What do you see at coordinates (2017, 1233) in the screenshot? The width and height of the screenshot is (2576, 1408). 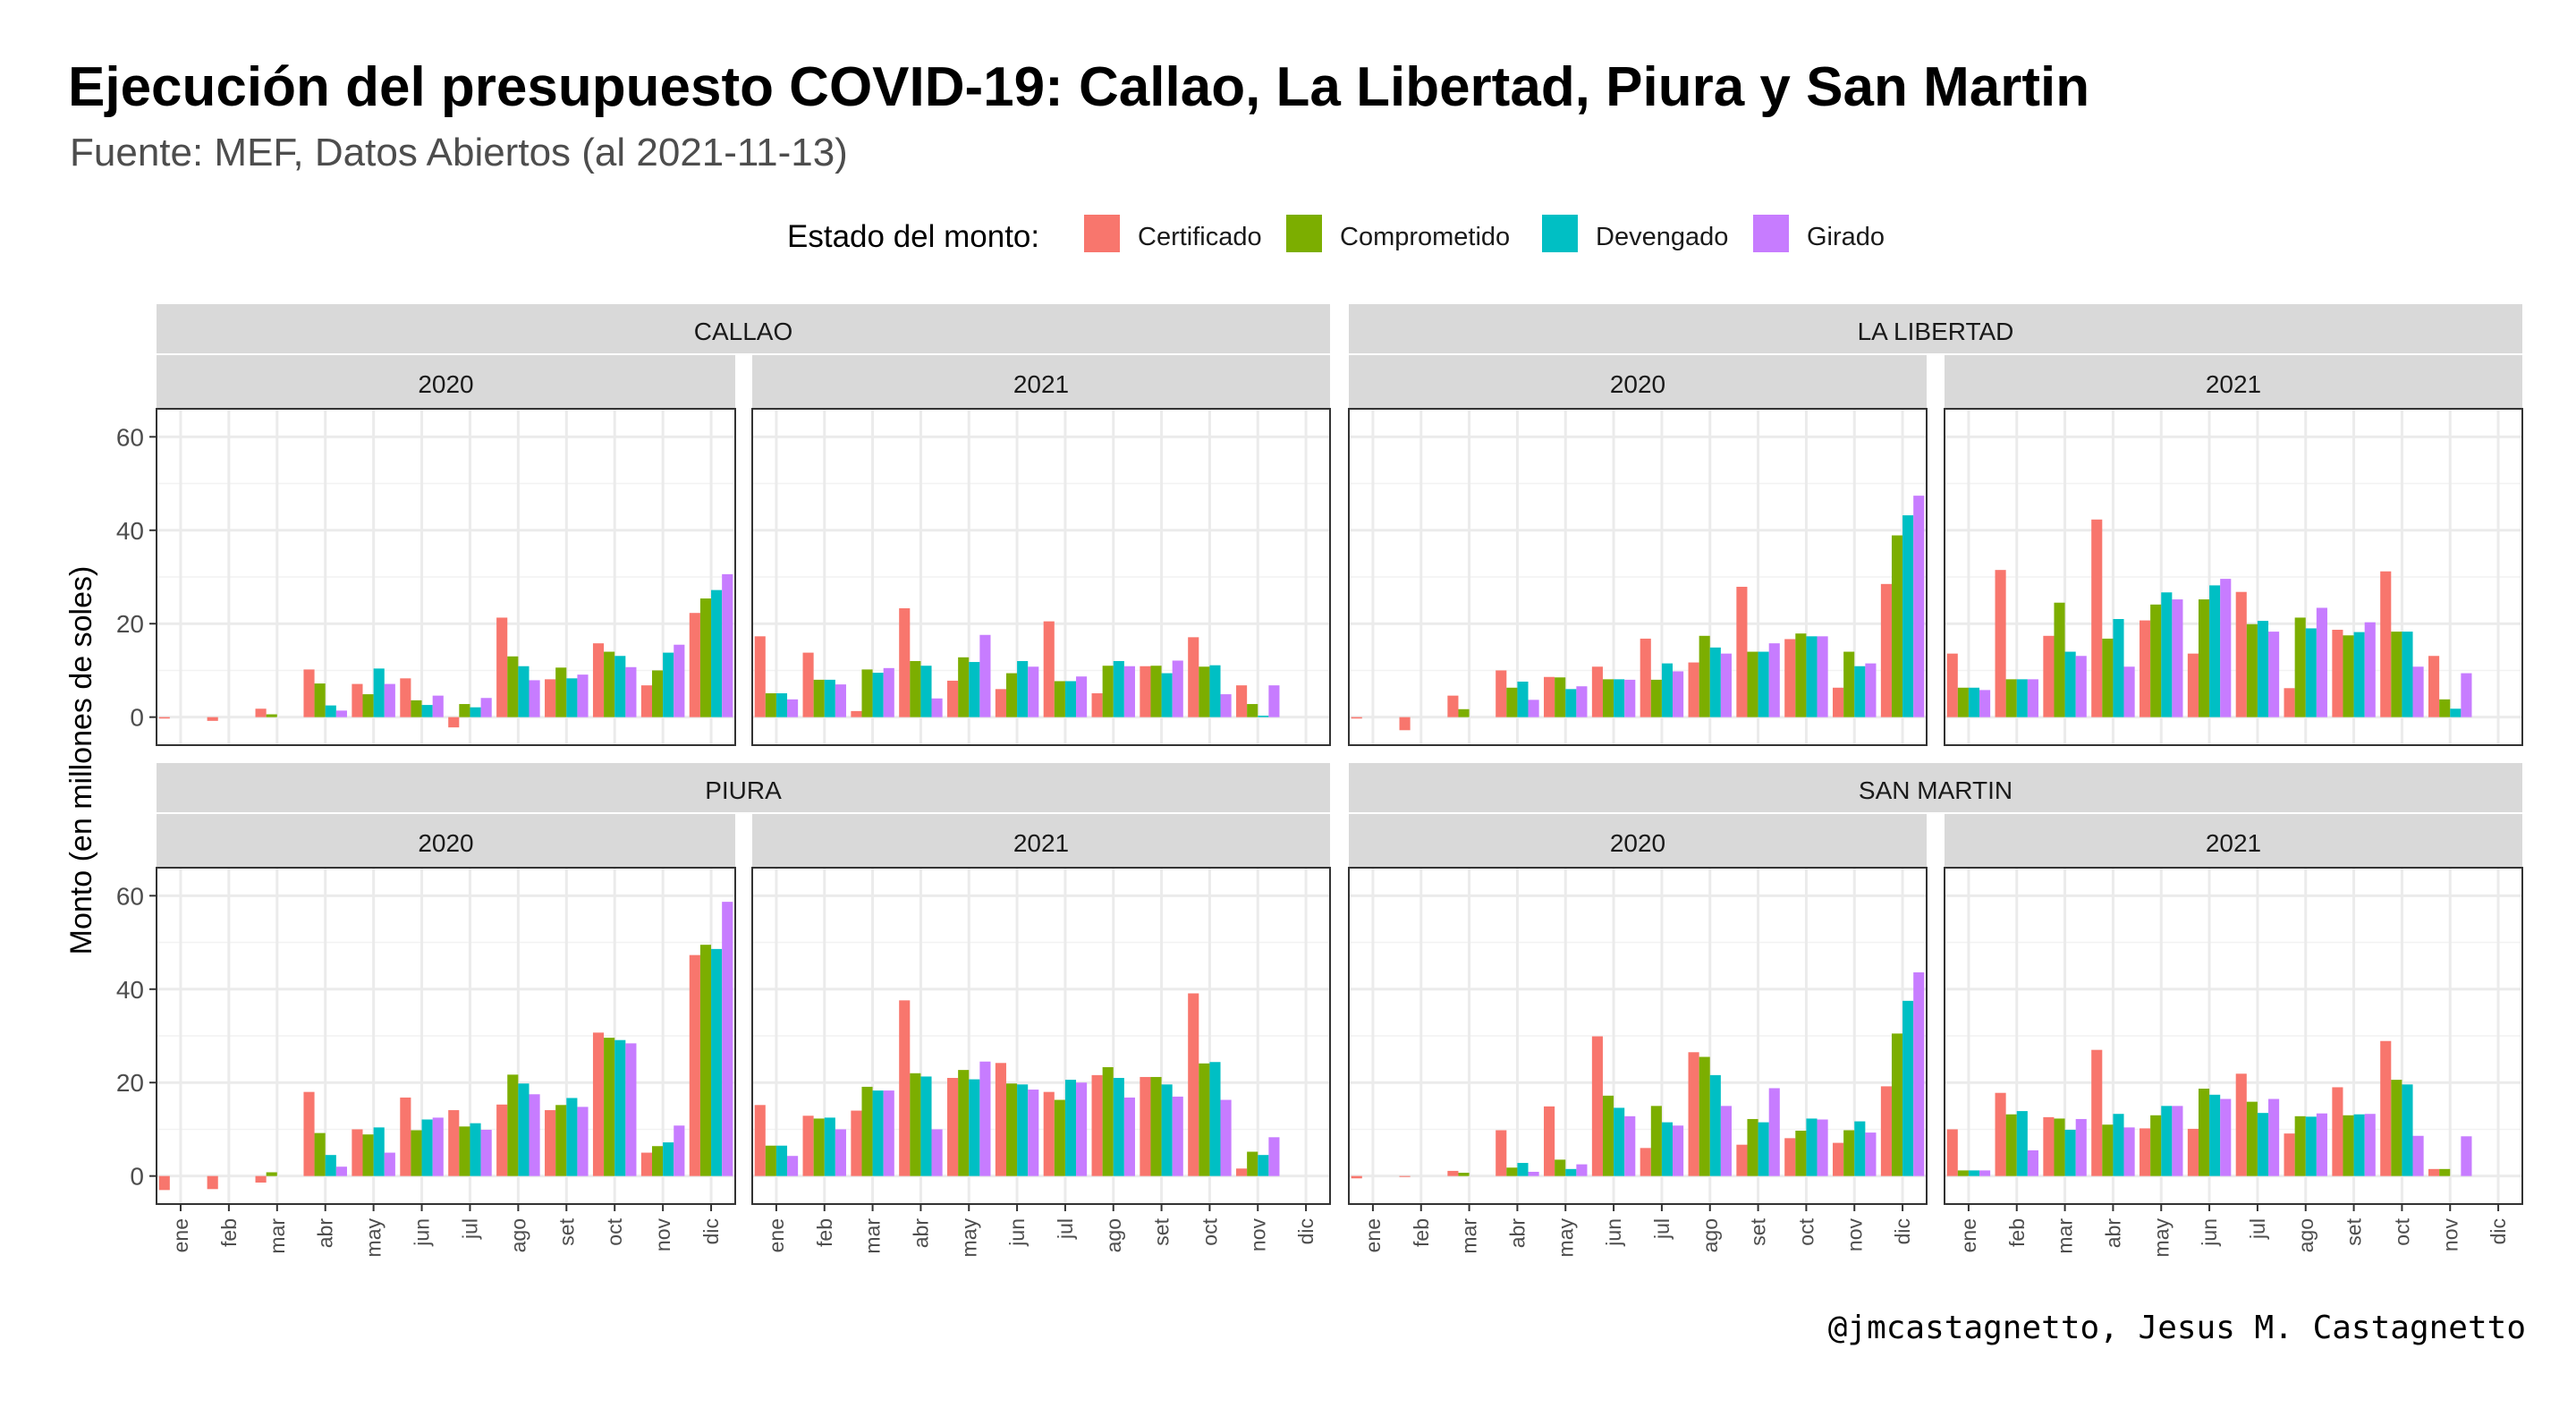 I see `x-tick-label: feb` at bounding box center [2017, 1233].